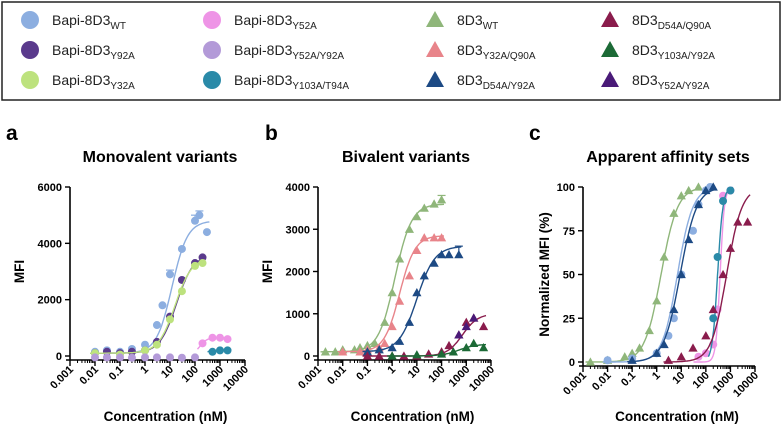 Image resolution: width=784 pixels, height=428 pixels. I want to click on y-tick-label: 4000, so click(298, 188).